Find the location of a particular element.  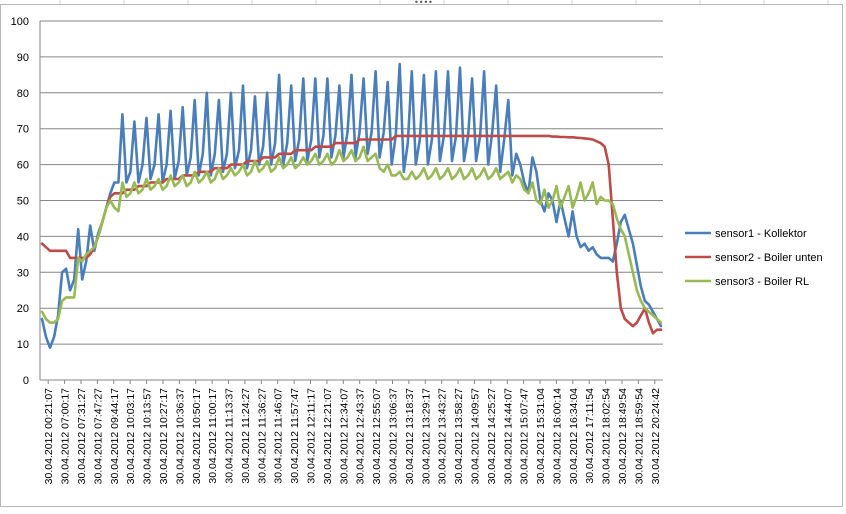

x-tick-label: 30.04.2012 13:06:37 is located at coordinates (393, 436).